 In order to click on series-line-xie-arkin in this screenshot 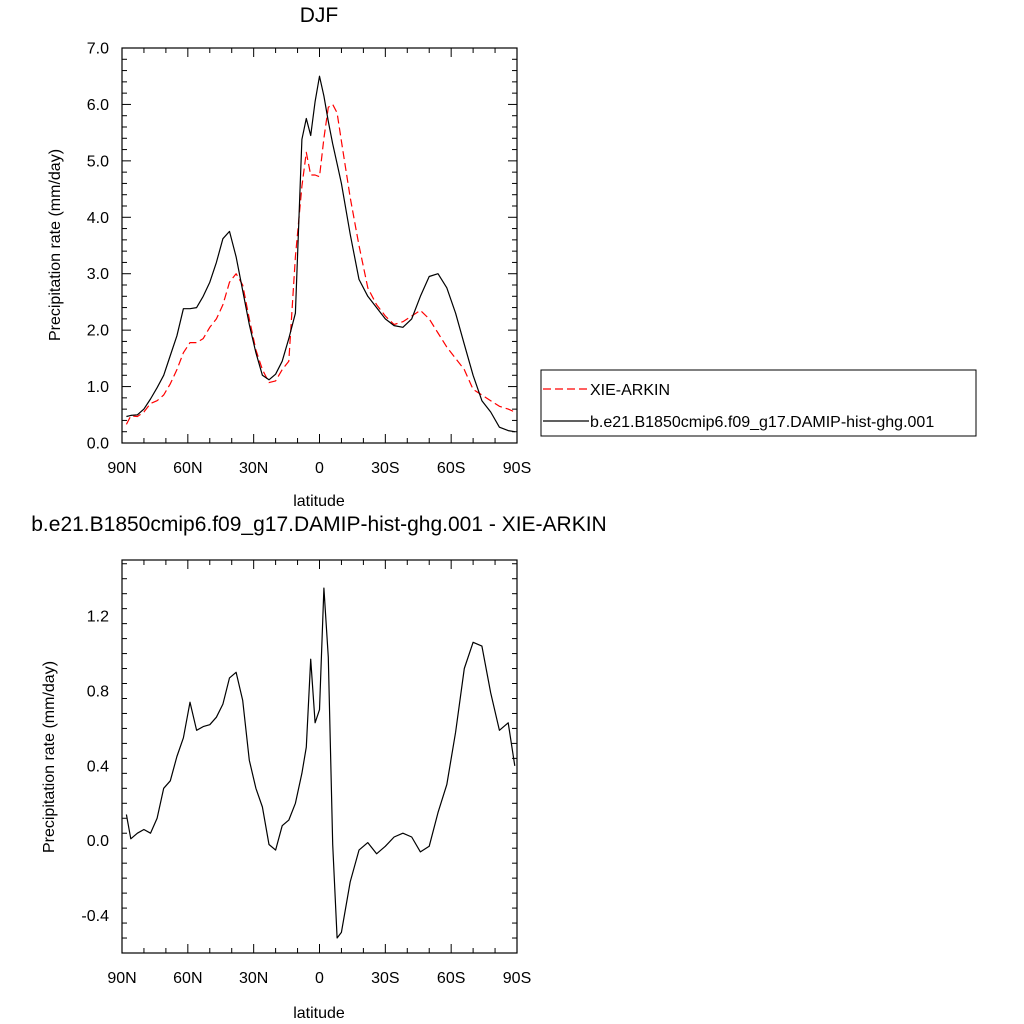, I will do `click(320, 264)`.